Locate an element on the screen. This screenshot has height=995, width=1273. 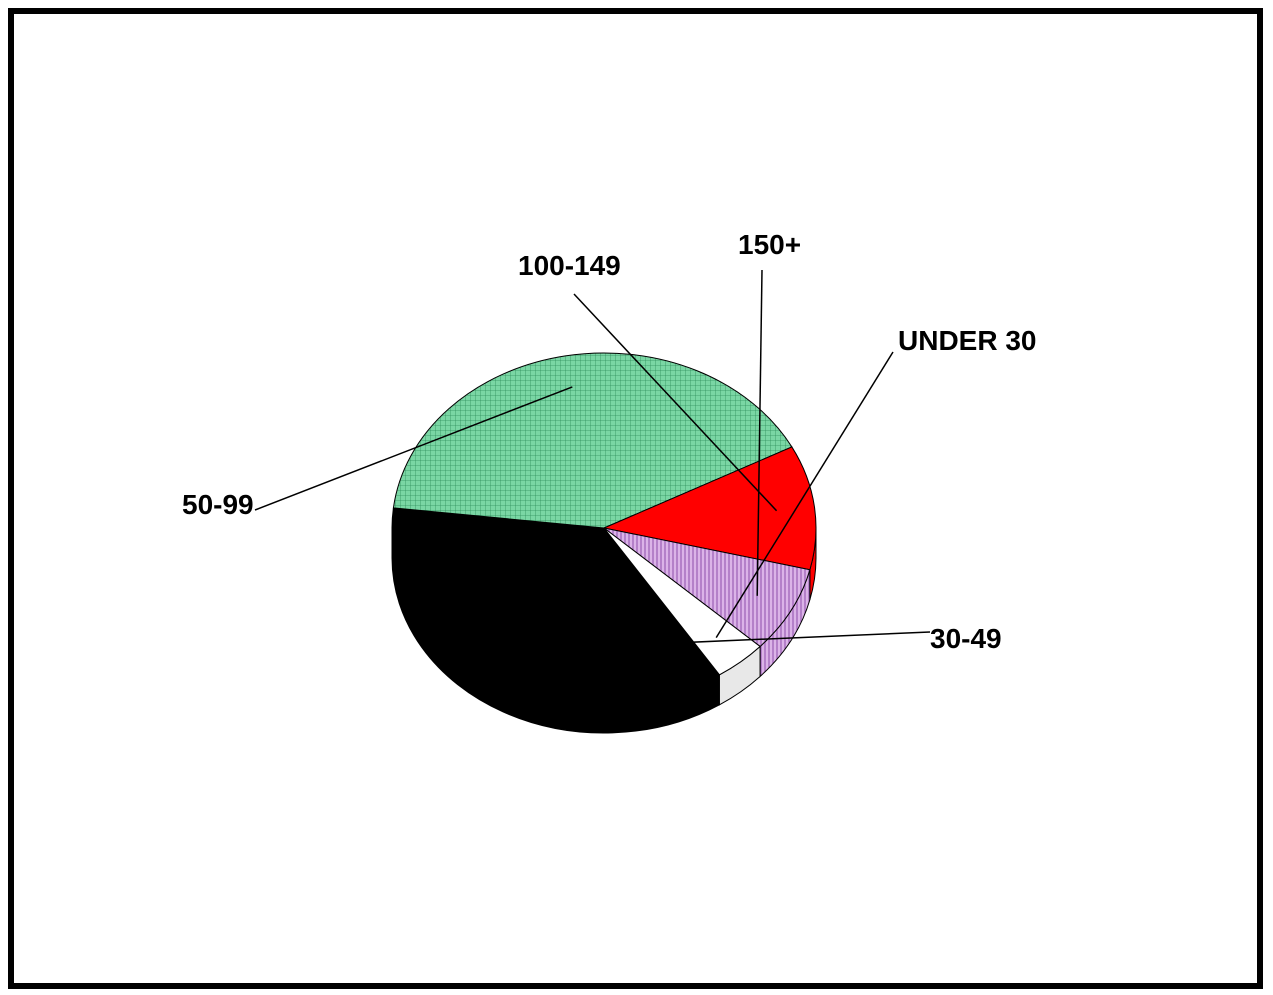
slice-label-150: 150+ is located at coordinates (769, 244).